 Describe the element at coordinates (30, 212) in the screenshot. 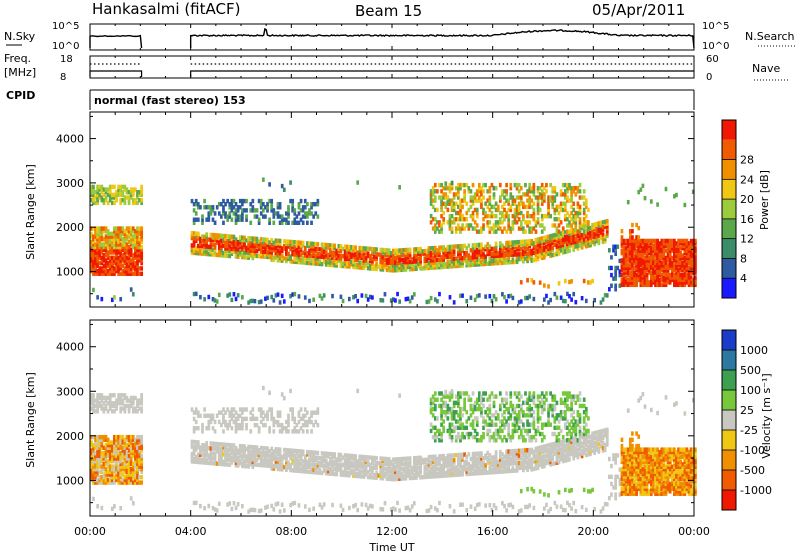

I see `power-ylabel: Slant Range [km]` at that location.